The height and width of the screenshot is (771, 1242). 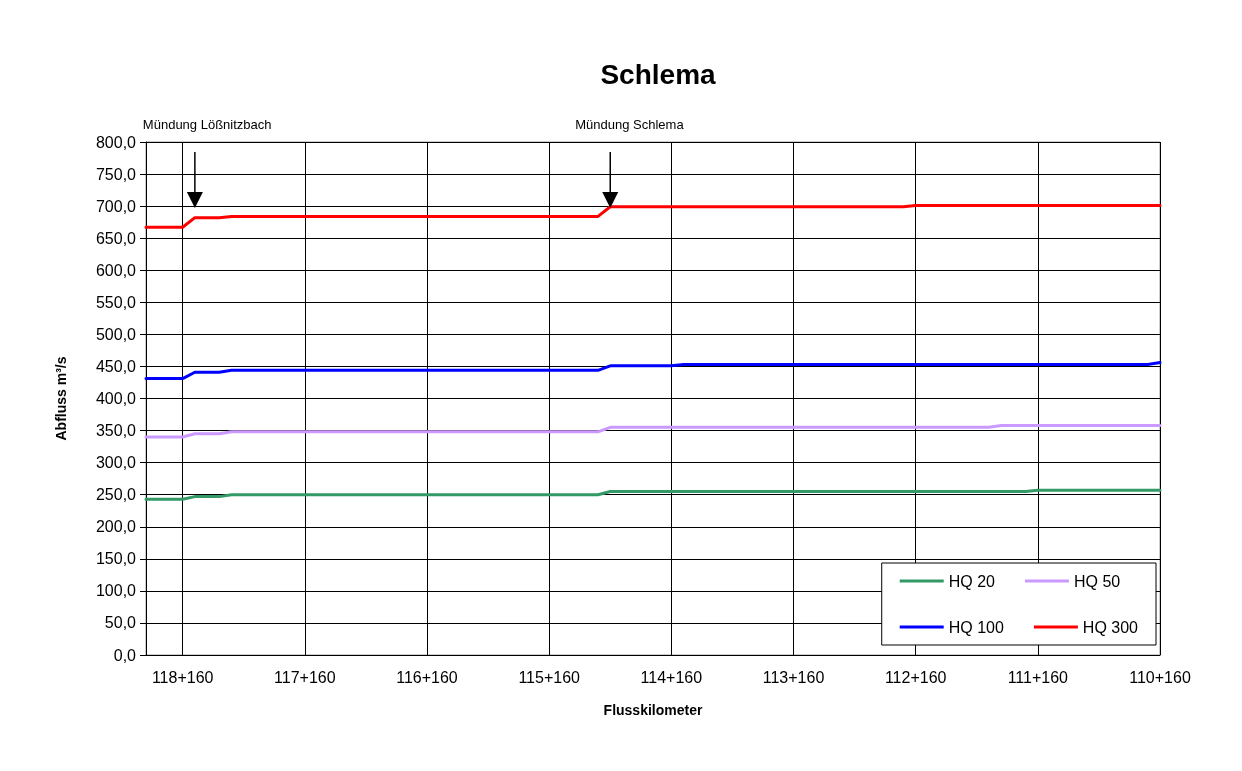 What do you see at coordinates (915, 677) in the screenshot?
I see `x-tick-label: 112+160` at bounding box center [915, 677].